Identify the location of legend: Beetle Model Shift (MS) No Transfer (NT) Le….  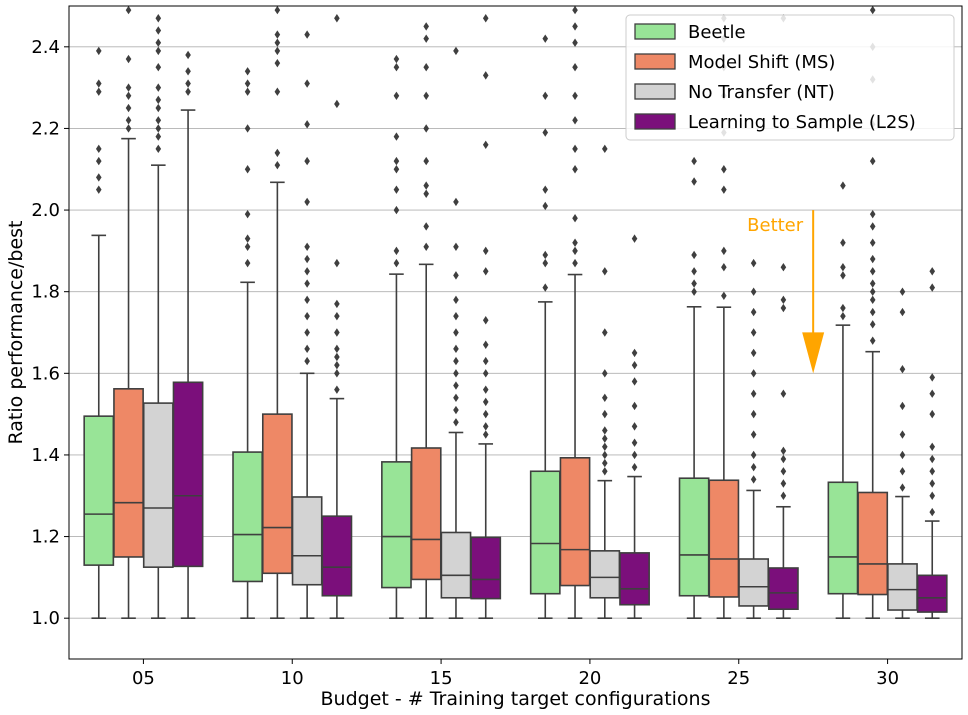
(790, 77).